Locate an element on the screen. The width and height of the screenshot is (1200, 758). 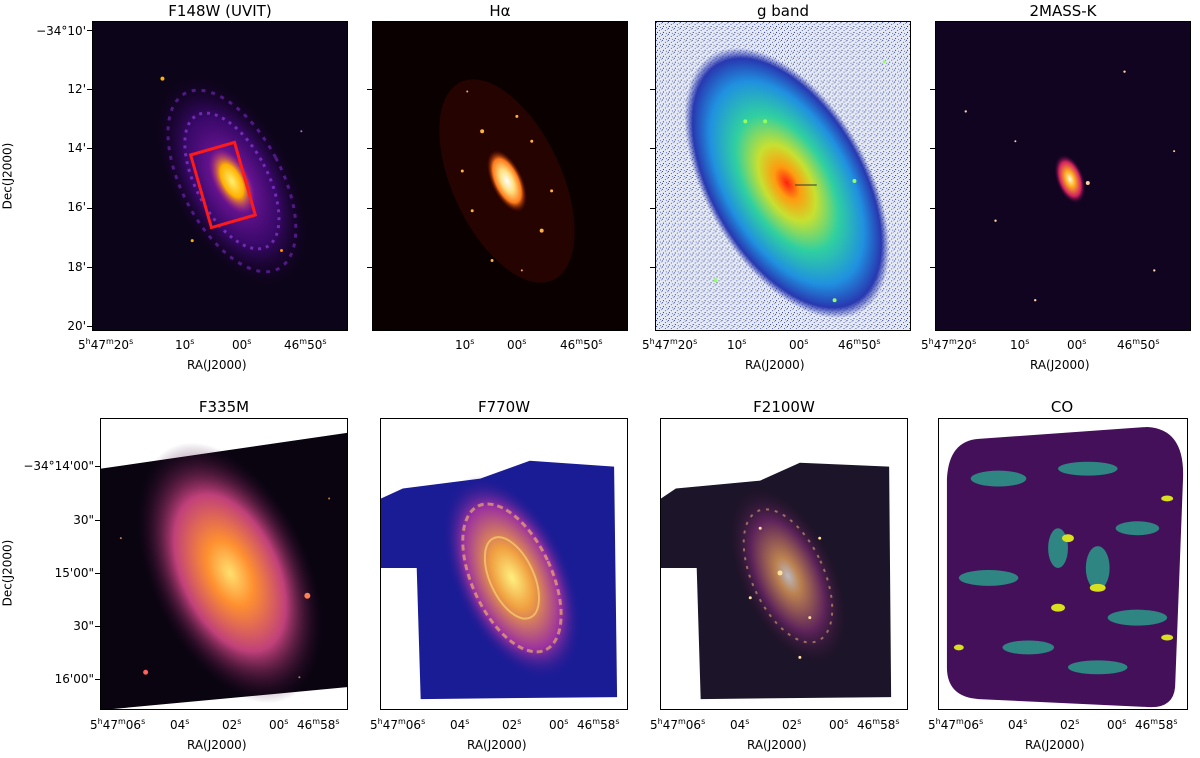
dec-tick-label: 16' is located at coordinates (76, 207).